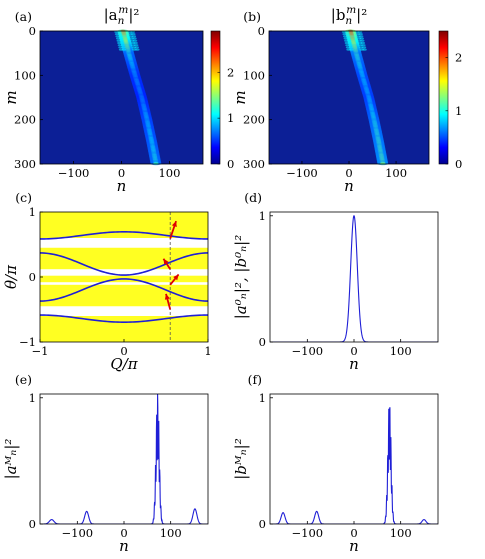 The width and height of the screenshot is (485, 559). I want to click on panel-label: (e), so click(23, 379).